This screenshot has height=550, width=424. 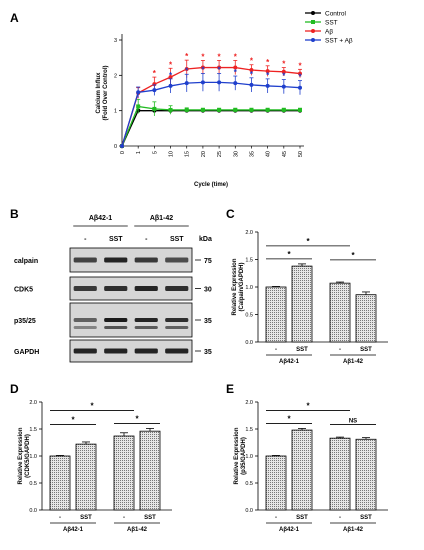 What do you see at coordinates (115, 112) in the screenshot?
I see `y-tick-label: 1` at bounding box center [115, 112].